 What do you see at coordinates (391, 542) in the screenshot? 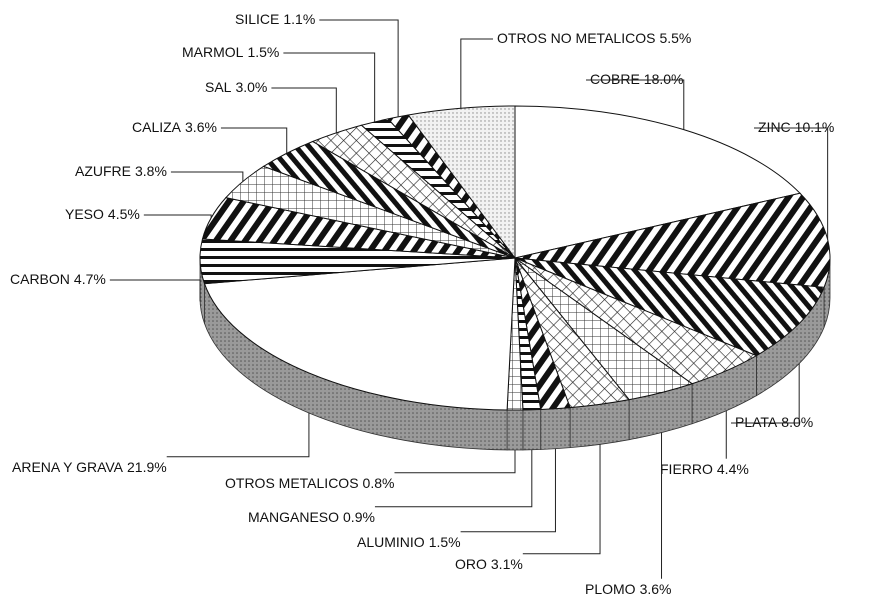
I see `category-name: ALUMINIO` at bounding box center [391, 542].